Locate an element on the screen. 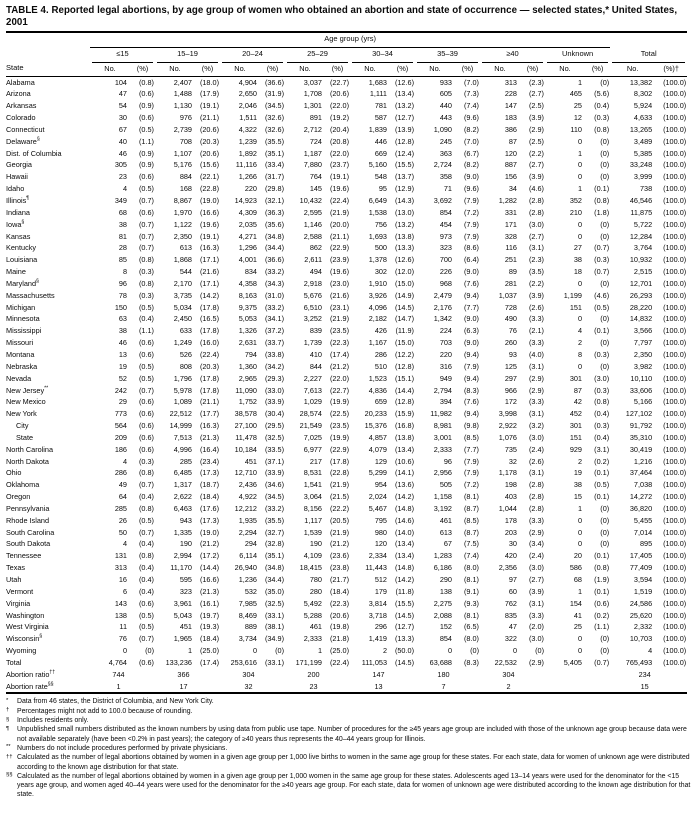  cell-pct: (17.8) is located at coordinates (339, 461).